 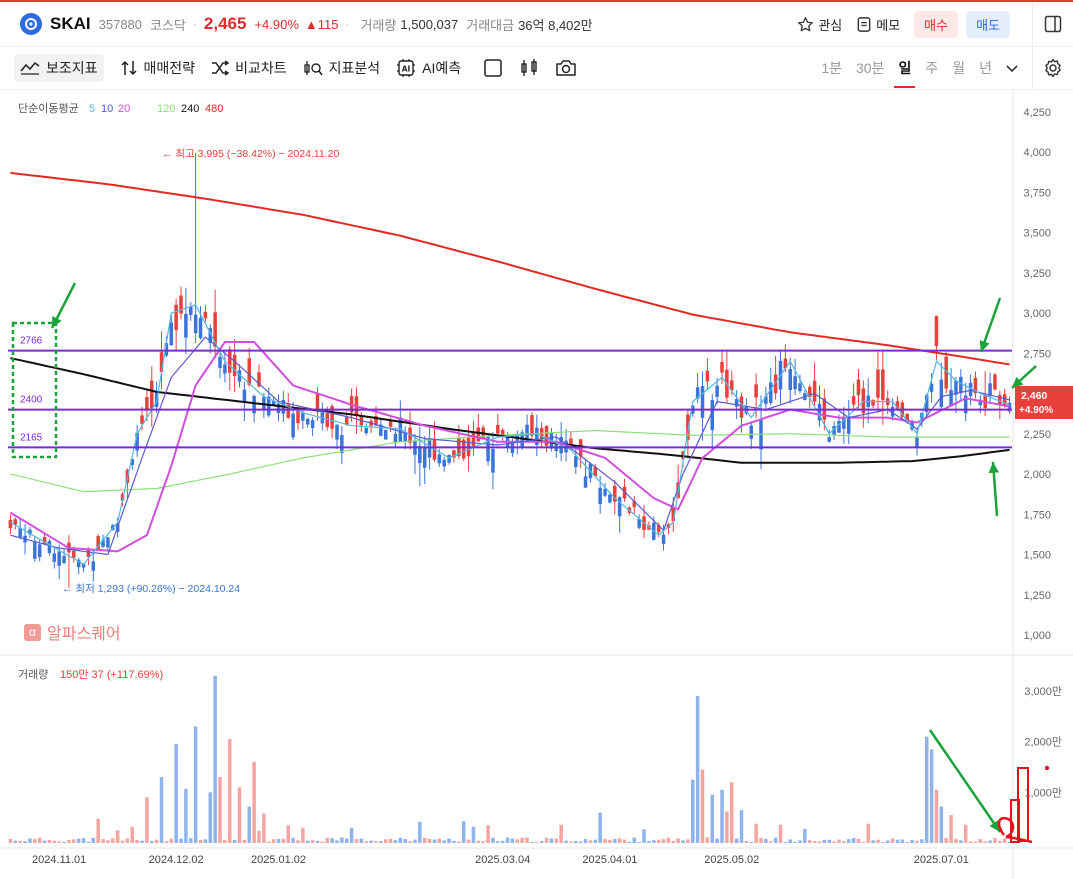 What do you see at coordinates (59, 68) in the screenshot?
I see `indicator-button: 보조지표` at bounding box center [59, 68].